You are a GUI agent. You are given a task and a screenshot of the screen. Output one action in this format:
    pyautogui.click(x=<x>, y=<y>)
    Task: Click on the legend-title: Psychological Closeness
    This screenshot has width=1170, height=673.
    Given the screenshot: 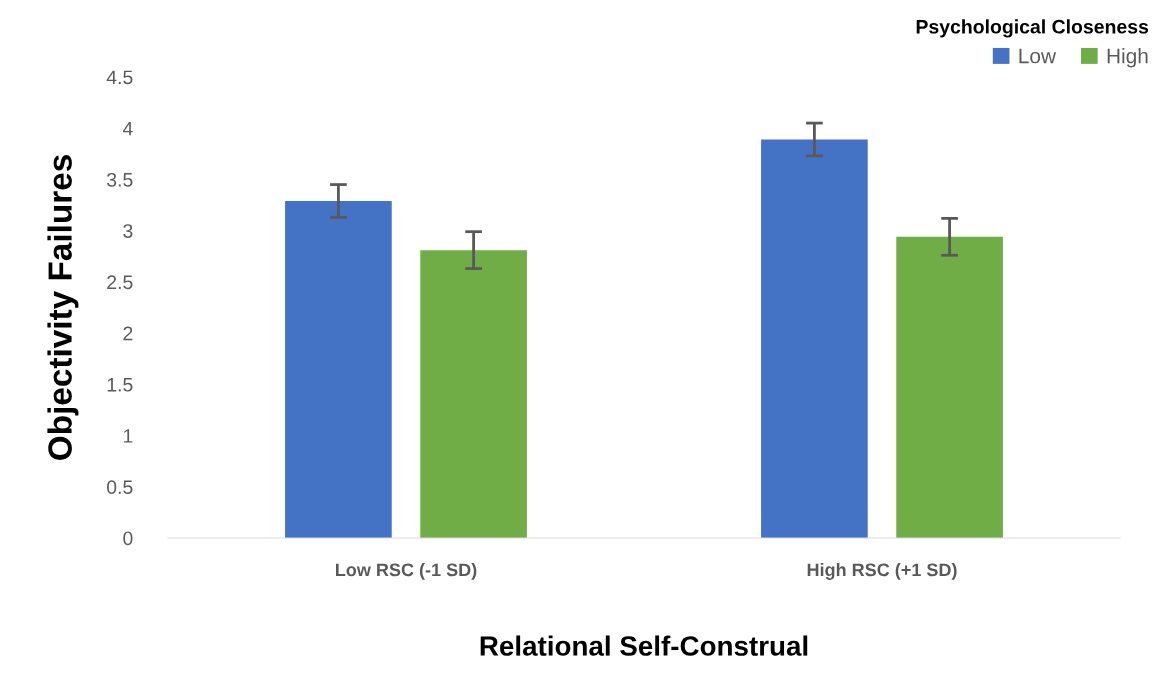 What is the action you would take?
    pyautogui.click(x=1032, y=28)
    